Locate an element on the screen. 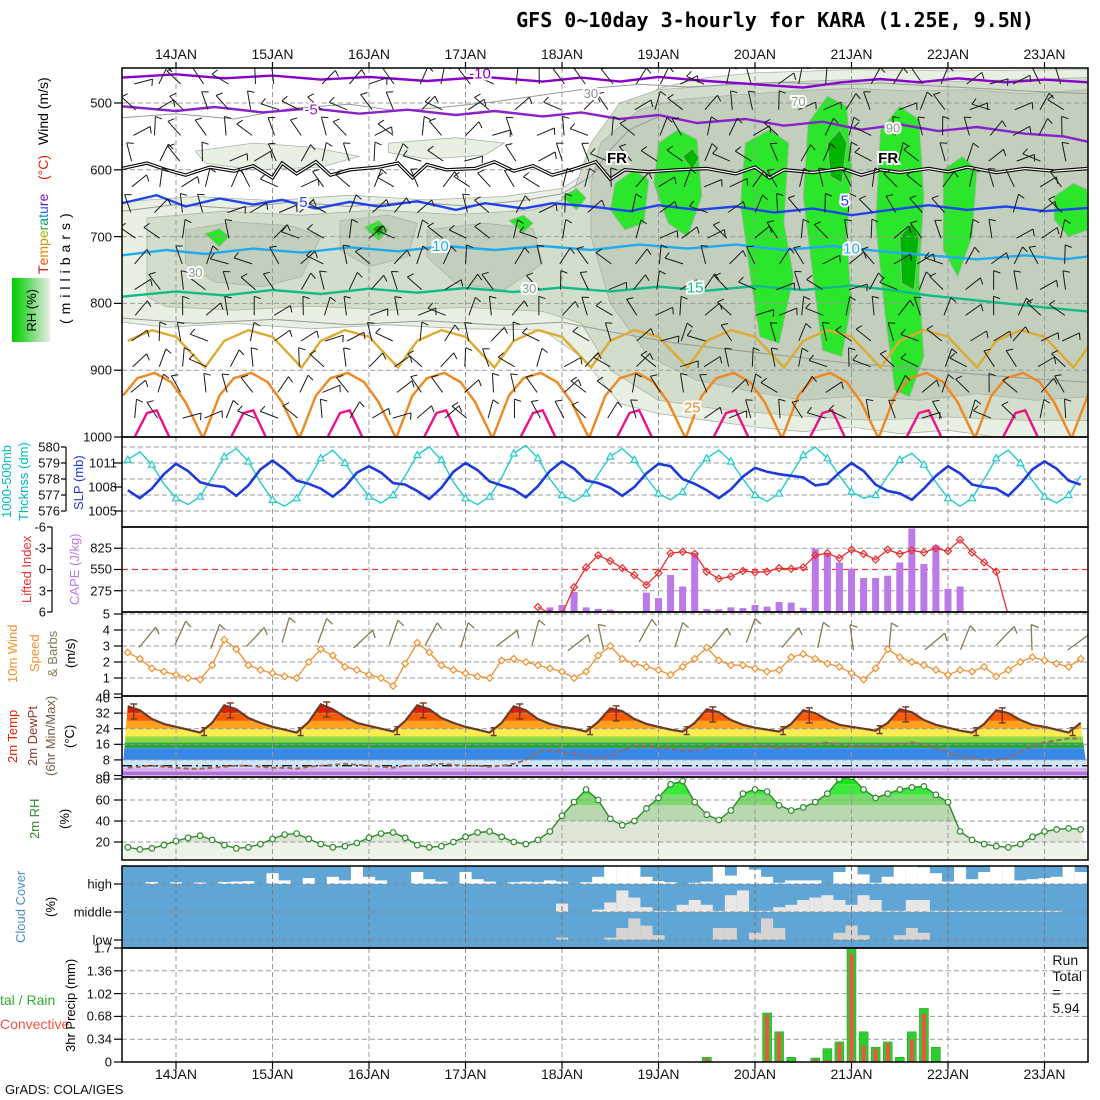 The width and height of the screenshot is (1100, 1100). tick-label: 577 is located at coordinates (49, 495).